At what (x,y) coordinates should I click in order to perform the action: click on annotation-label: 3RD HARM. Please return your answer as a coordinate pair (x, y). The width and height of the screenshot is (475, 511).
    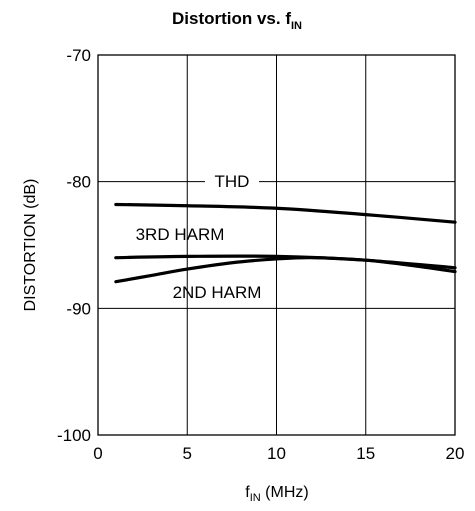
    Looking at the image, I should click on (180, 234).